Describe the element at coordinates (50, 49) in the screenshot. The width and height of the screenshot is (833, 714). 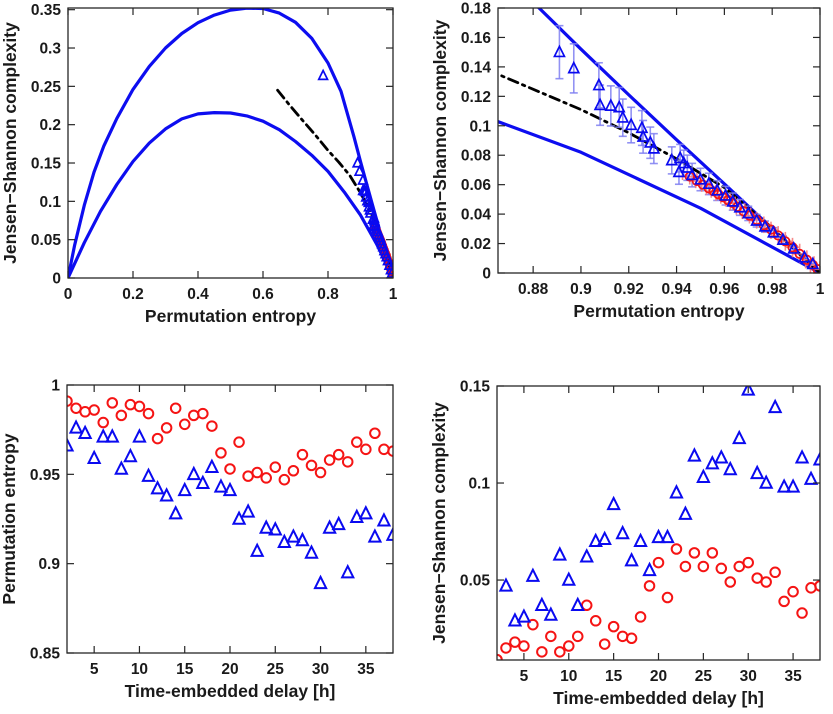
I see `y-tick-label: 0.3` at that location.